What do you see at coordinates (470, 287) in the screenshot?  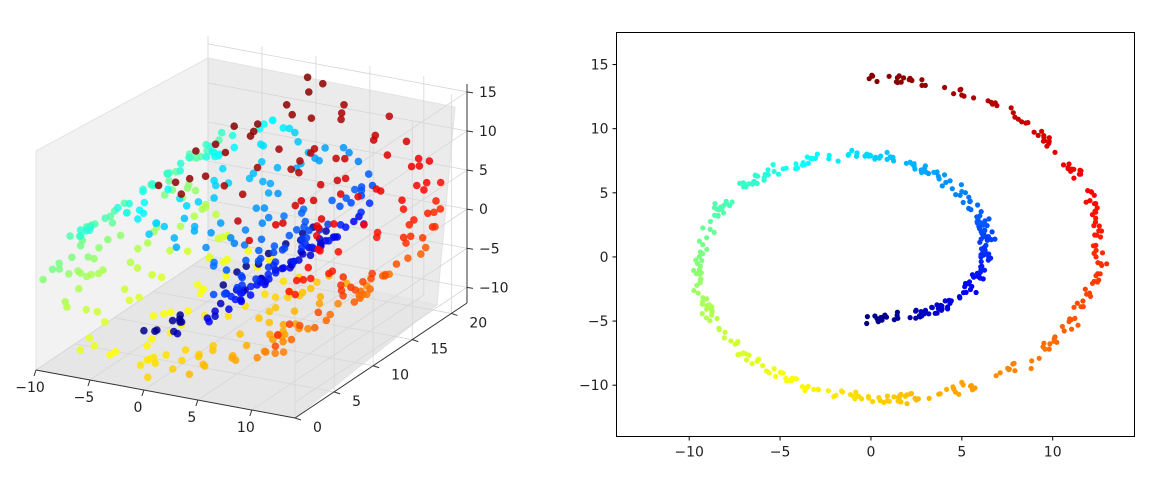 I see `z-tick-mark` at bounding box center [470, 287].